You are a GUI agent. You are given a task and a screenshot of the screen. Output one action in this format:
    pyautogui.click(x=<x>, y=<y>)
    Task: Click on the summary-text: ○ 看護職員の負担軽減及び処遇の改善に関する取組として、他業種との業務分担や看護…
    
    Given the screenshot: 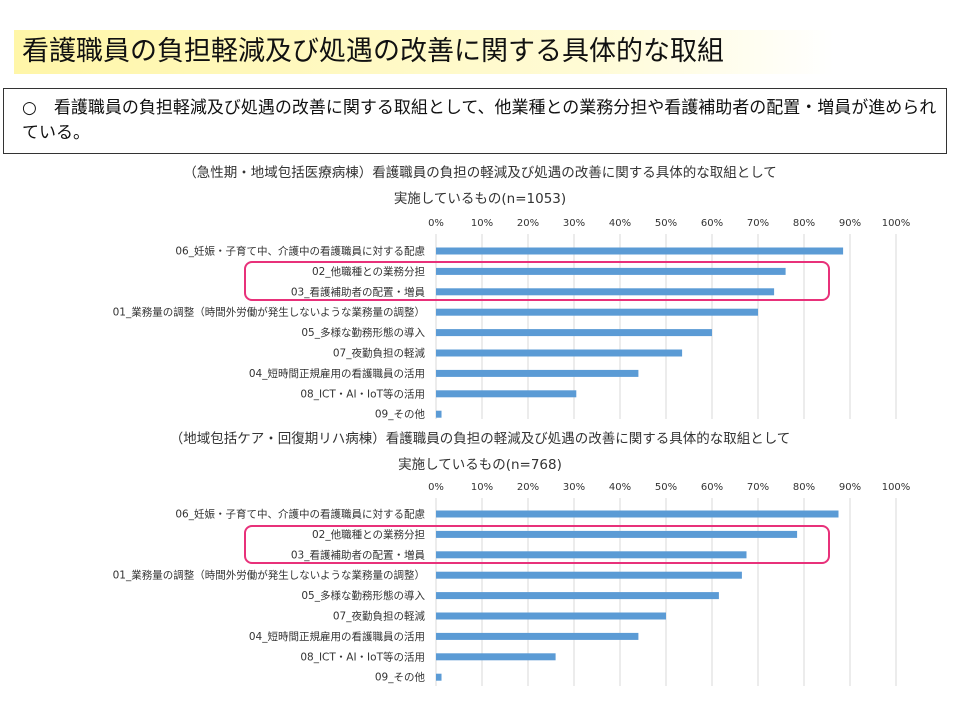 What is the action you would take?
    pyautogui.click(x=479, y=120)
    